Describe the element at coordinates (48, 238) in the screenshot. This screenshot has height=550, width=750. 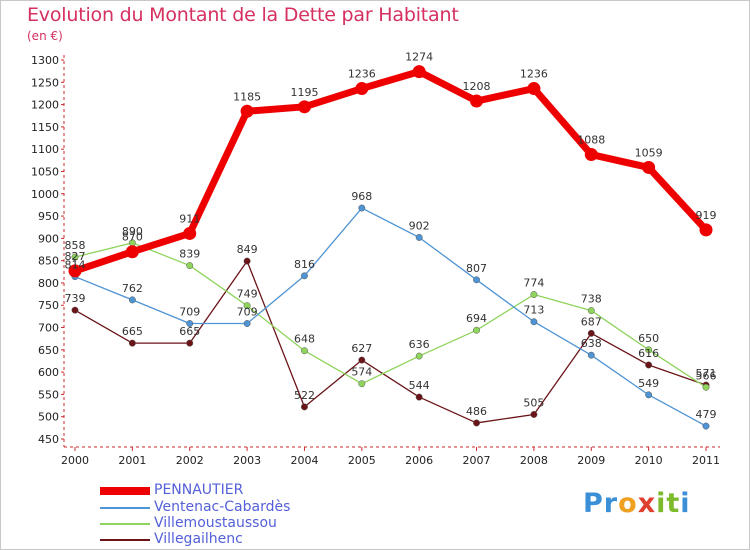
I see `y-tick-label: 900` at that location.